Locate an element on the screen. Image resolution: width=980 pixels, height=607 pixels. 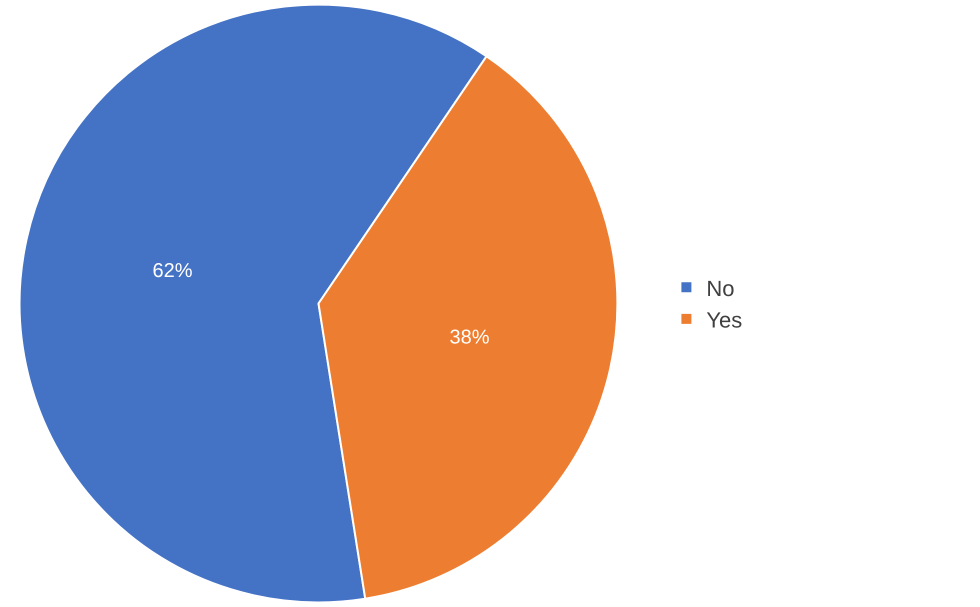
data-label: 38% is located at coordinates (470, 337).